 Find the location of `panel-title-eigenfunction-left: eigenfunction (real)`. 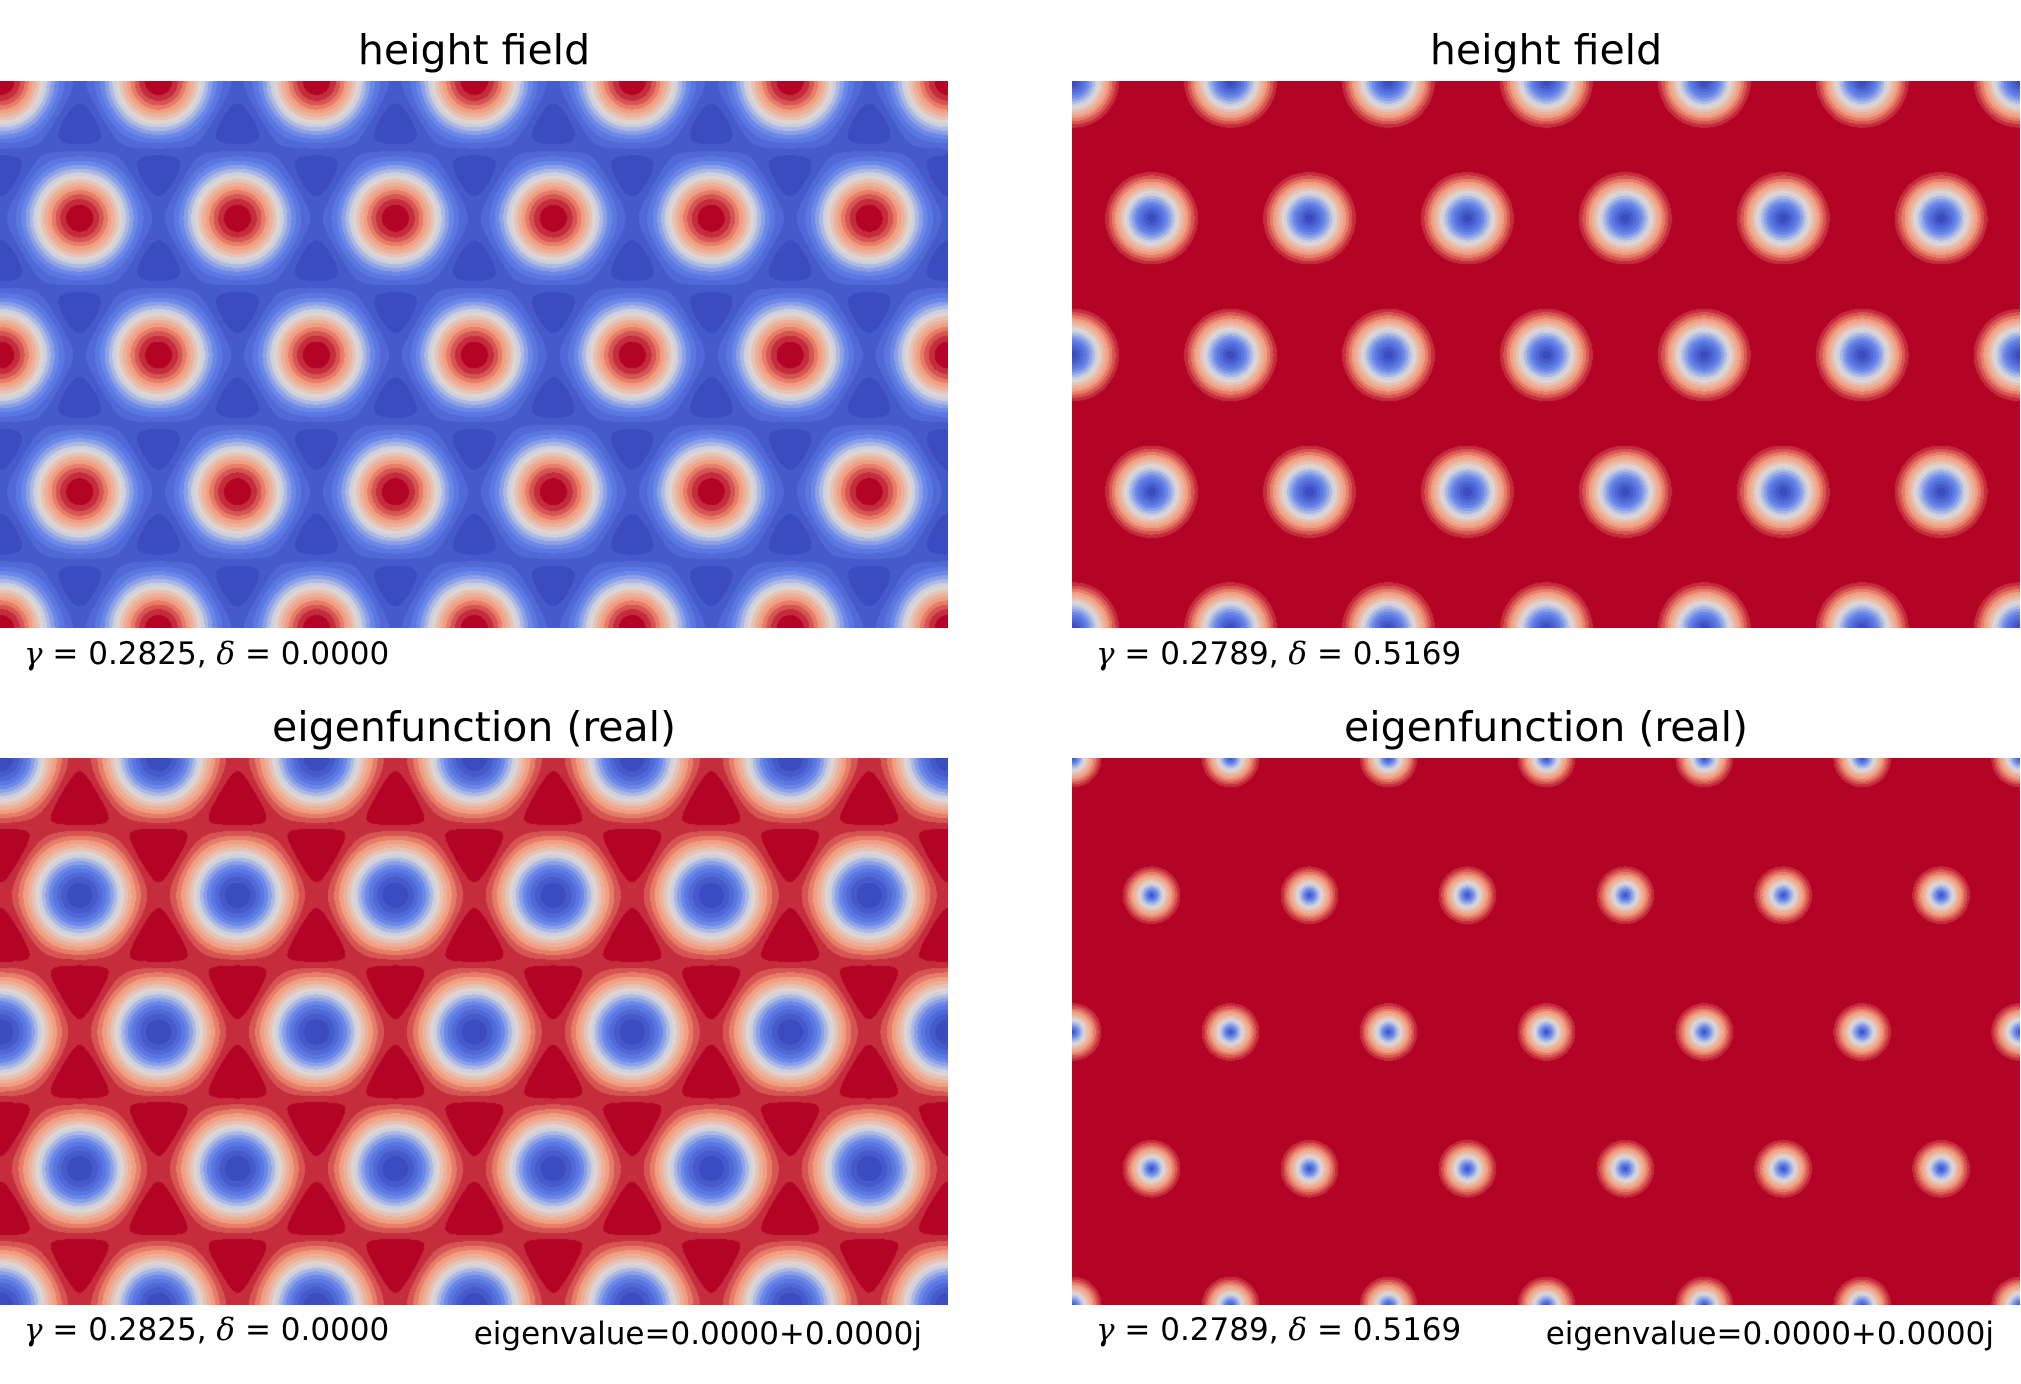

panel-title-eigenfunction-left: eigenfunction (real) is located at coordinates (474, 727).